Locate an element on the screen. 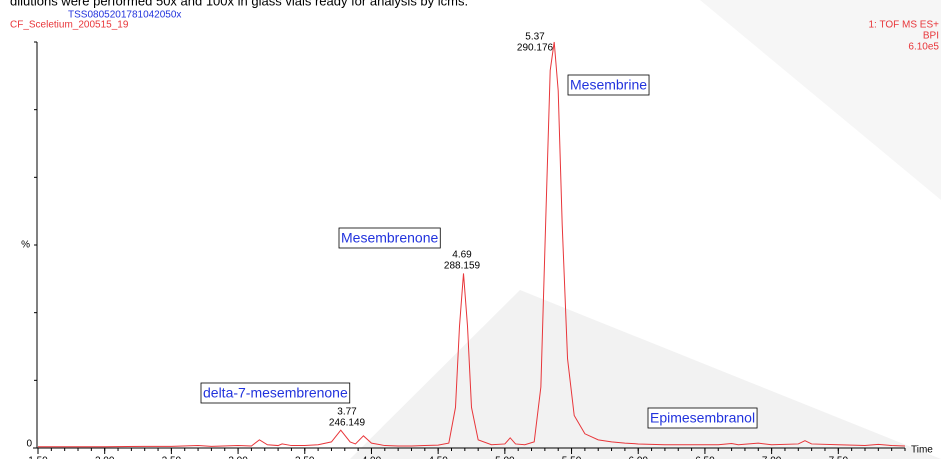 Image resolution: width=941 pixels, height=459 pixels. compound-label: delta-7-mesembrenone is located at coordinates (275, 393).